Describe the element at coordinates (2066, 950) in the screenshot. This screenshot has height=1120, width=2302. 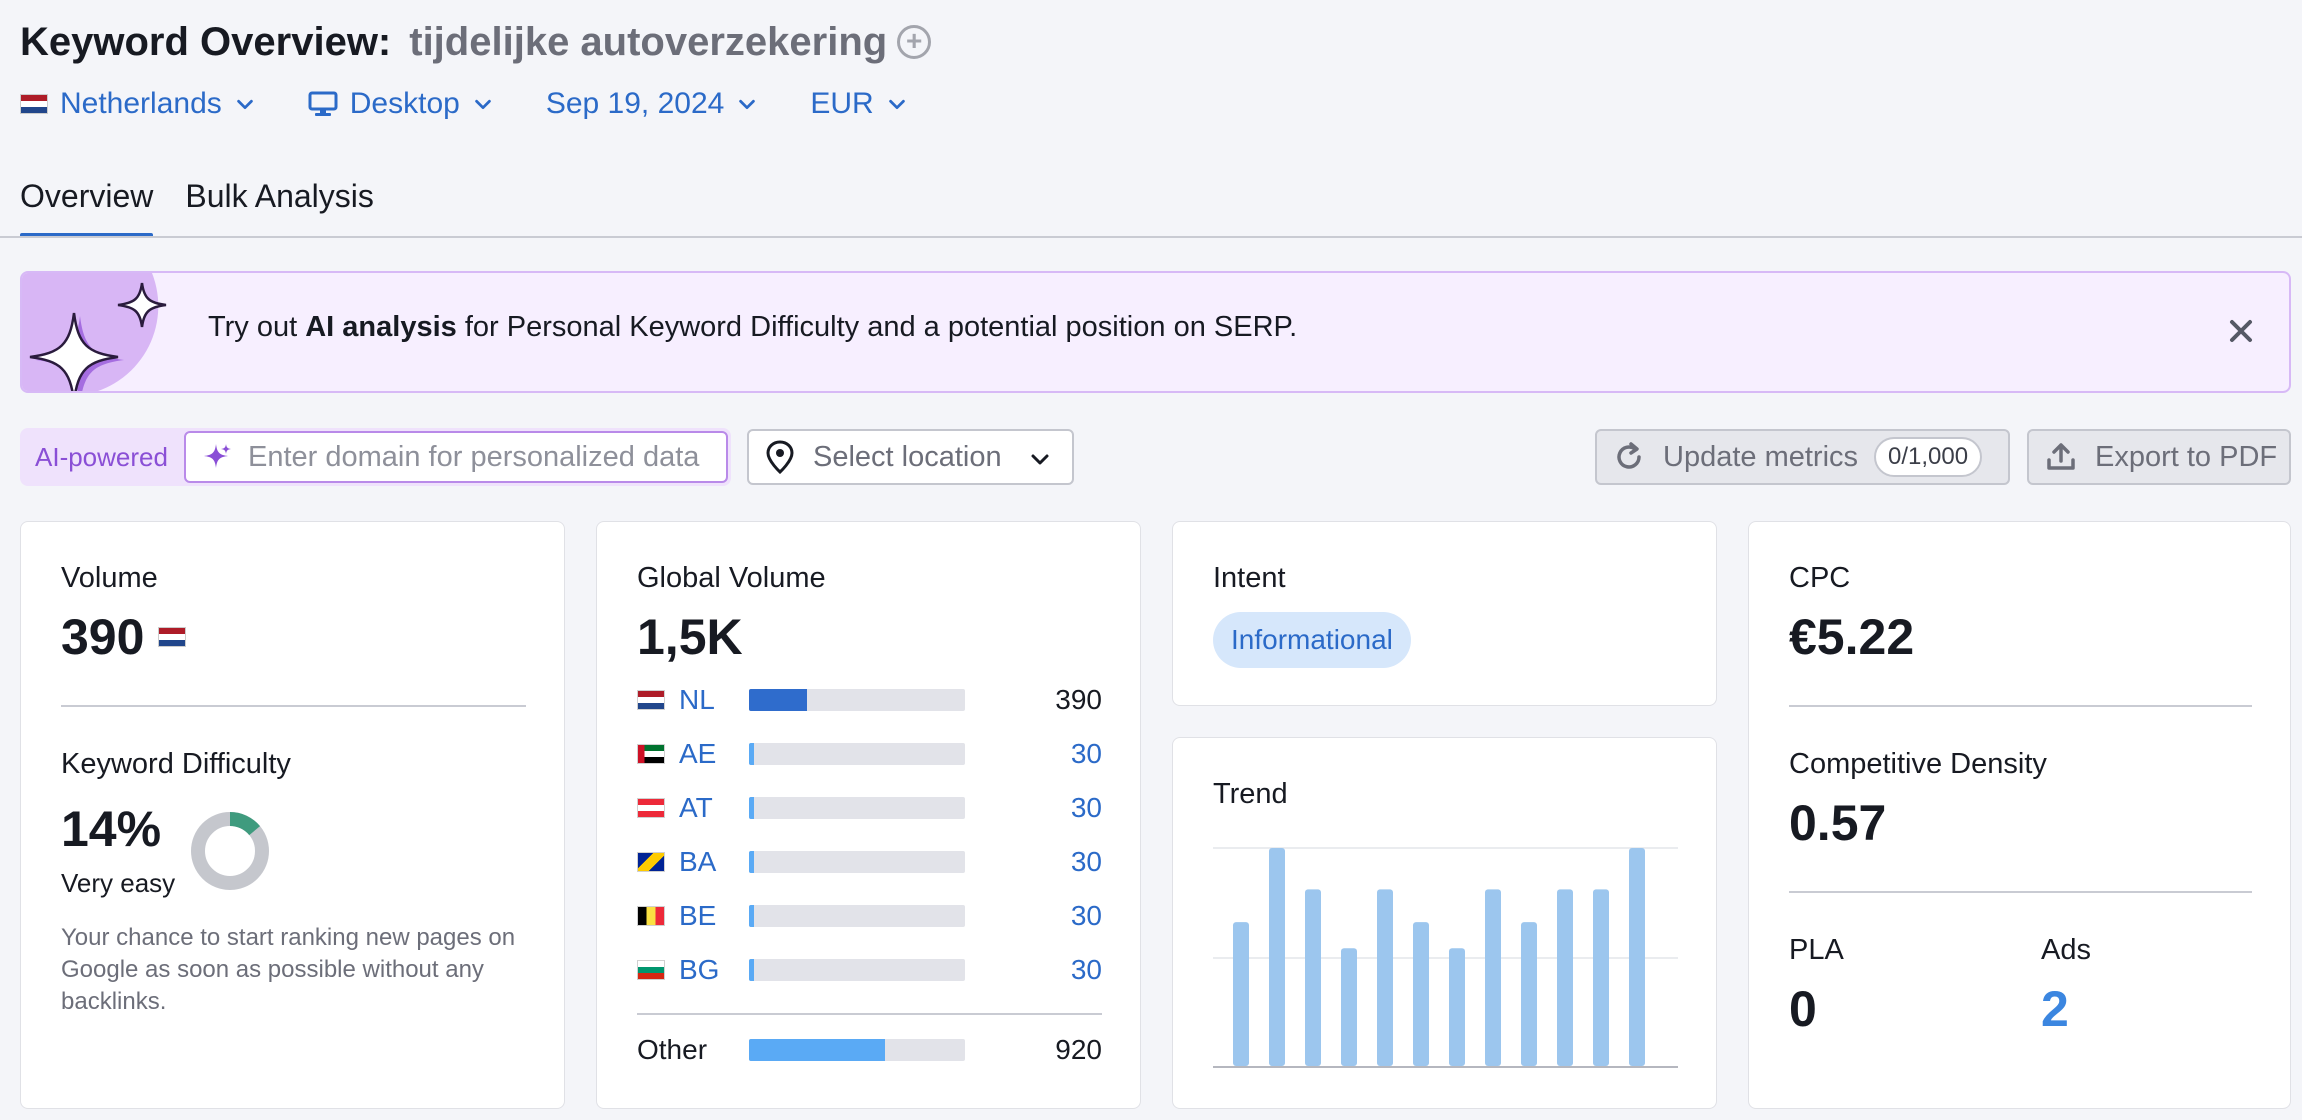
I see `ads-label: Ads` at that location.